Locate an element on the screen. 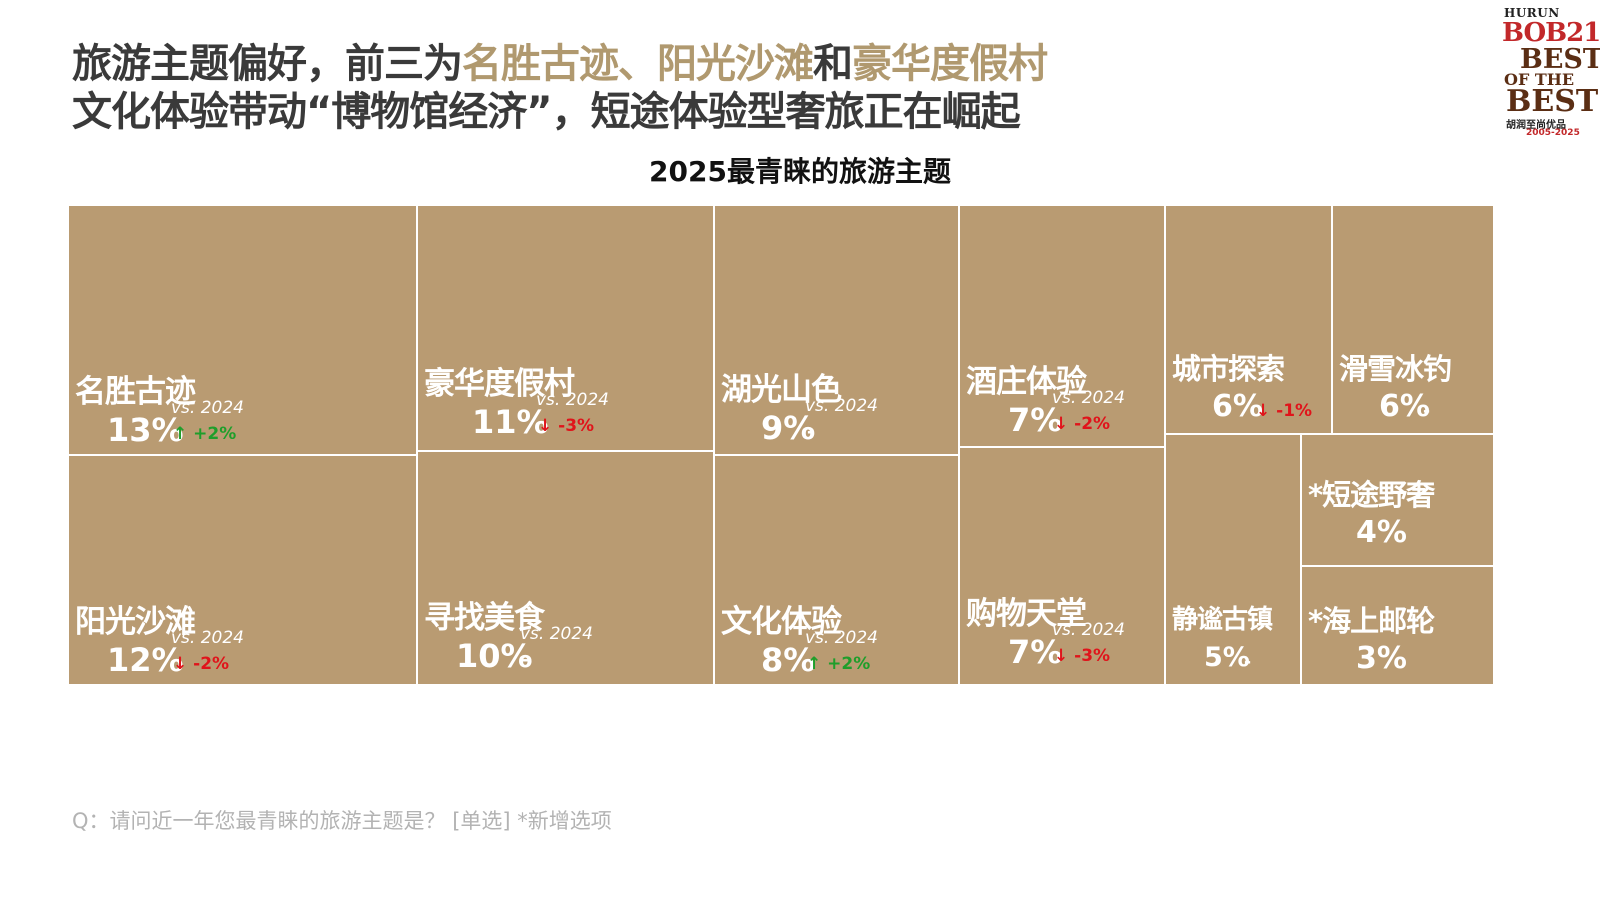 The width and height of the screenshot is (1600, 900). logo-cn: 胡润至尚优品 is located at coordinates (1536, 125).